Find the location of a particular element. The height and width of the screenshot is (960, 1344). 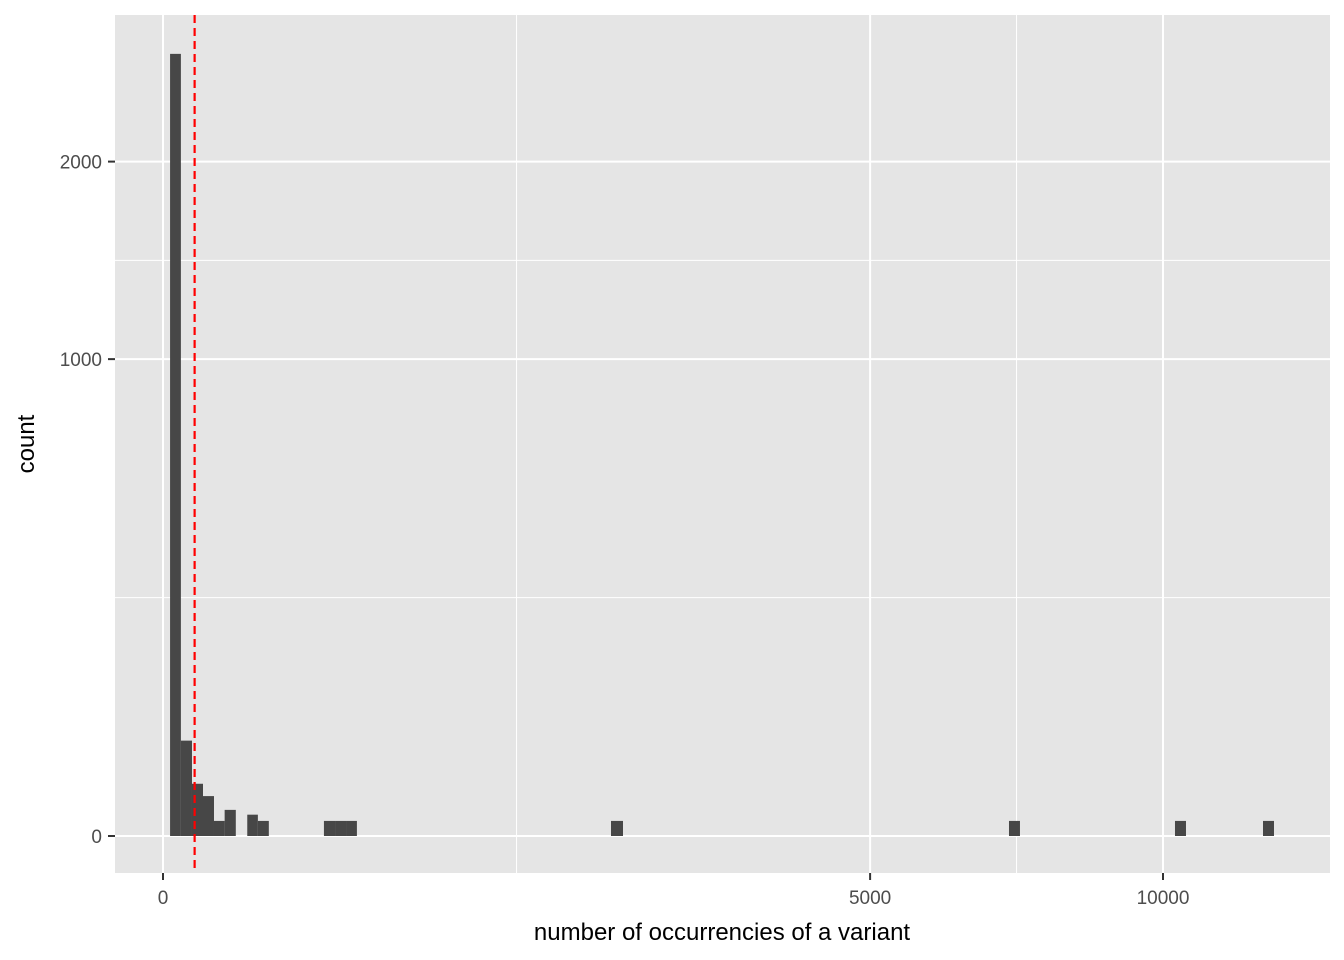

y-tick-label: 2000 is located at coordinates (81, 163).